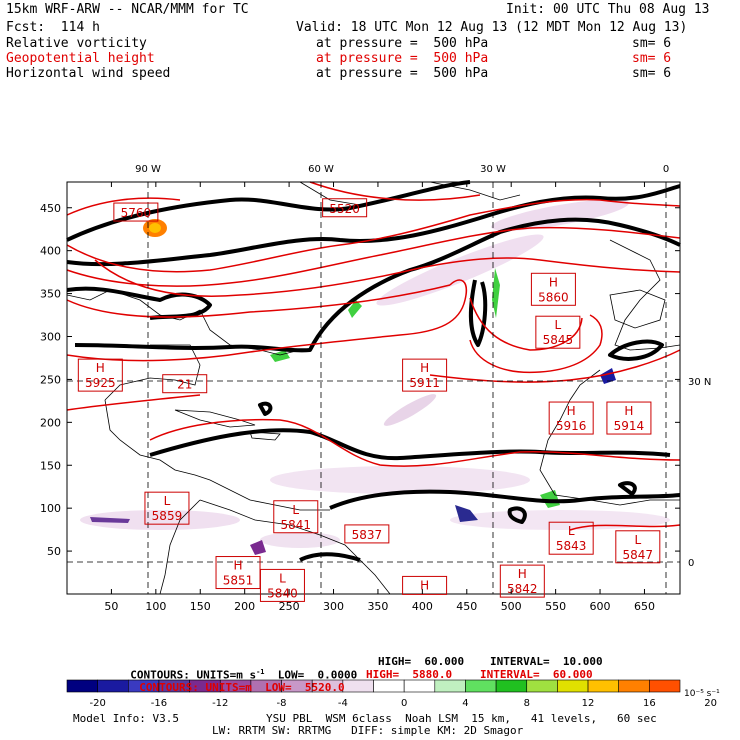 The image size is (740, 740). I want to click on colorbar-units: 10⁻⁵ s⁻¹, so click(702, 694).